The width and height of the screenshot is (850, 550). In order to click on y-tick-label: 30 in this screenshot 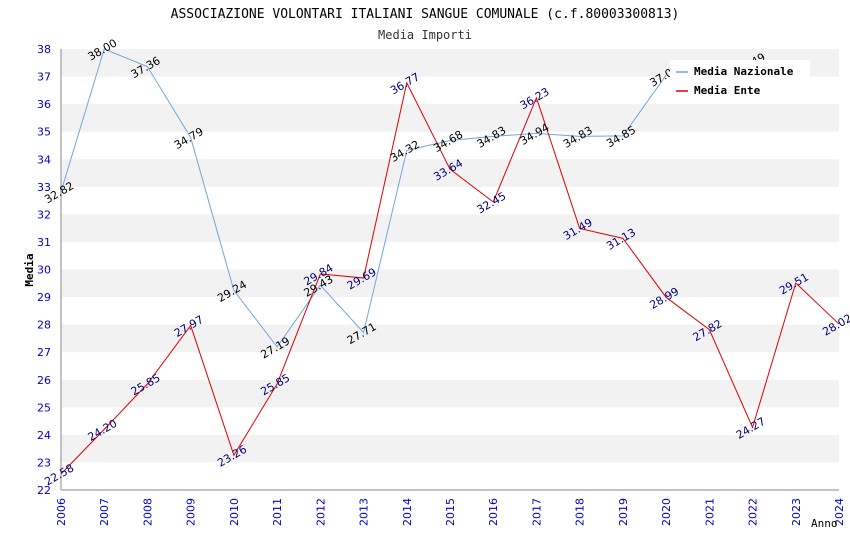, I will do `click(44, 270)`.